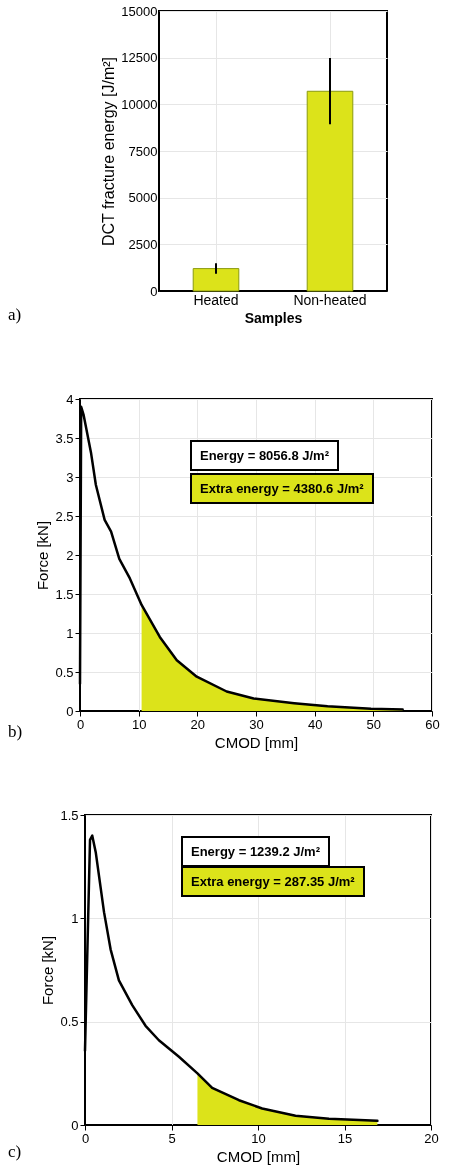  I want to click on y-tick-label: 15000, so click(139, 11).